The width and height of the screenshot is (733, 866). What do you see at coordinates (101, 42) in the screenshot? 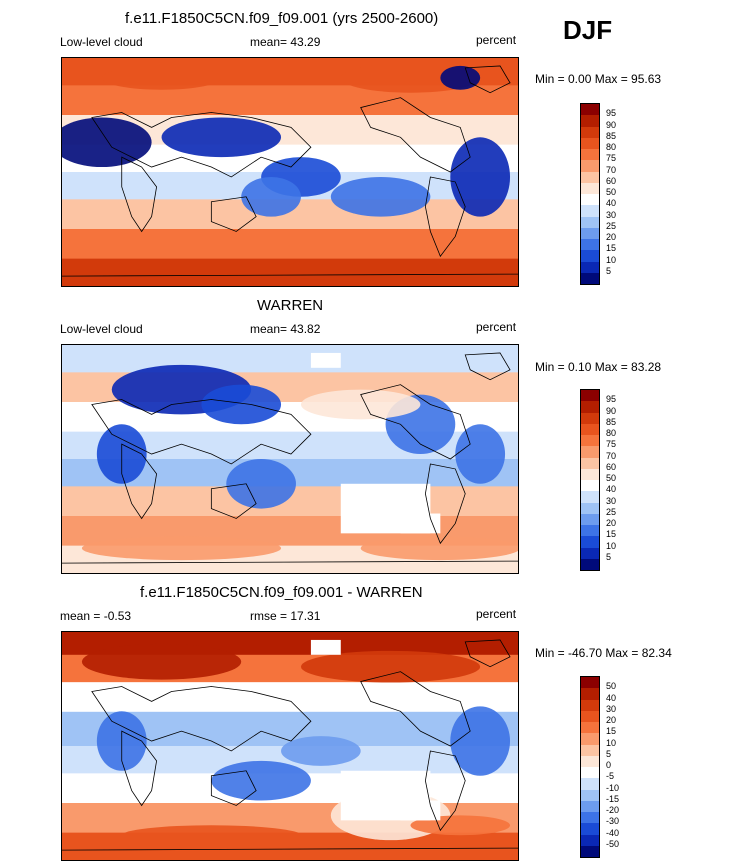
I see `panel1-variable-label: Low-level cloud` at bounding box center [101, 42].